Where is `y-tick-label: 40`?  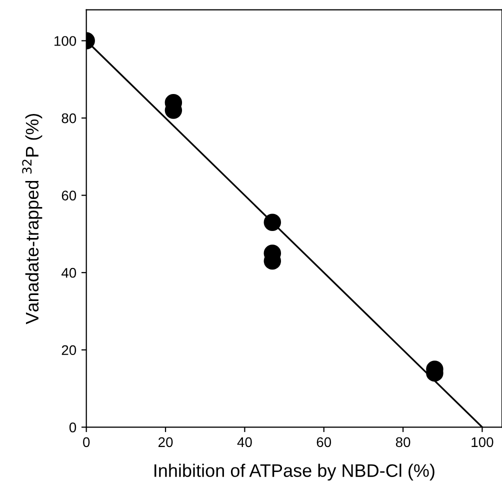 y-tick-label: 40 is located at coordinates (68, 273).